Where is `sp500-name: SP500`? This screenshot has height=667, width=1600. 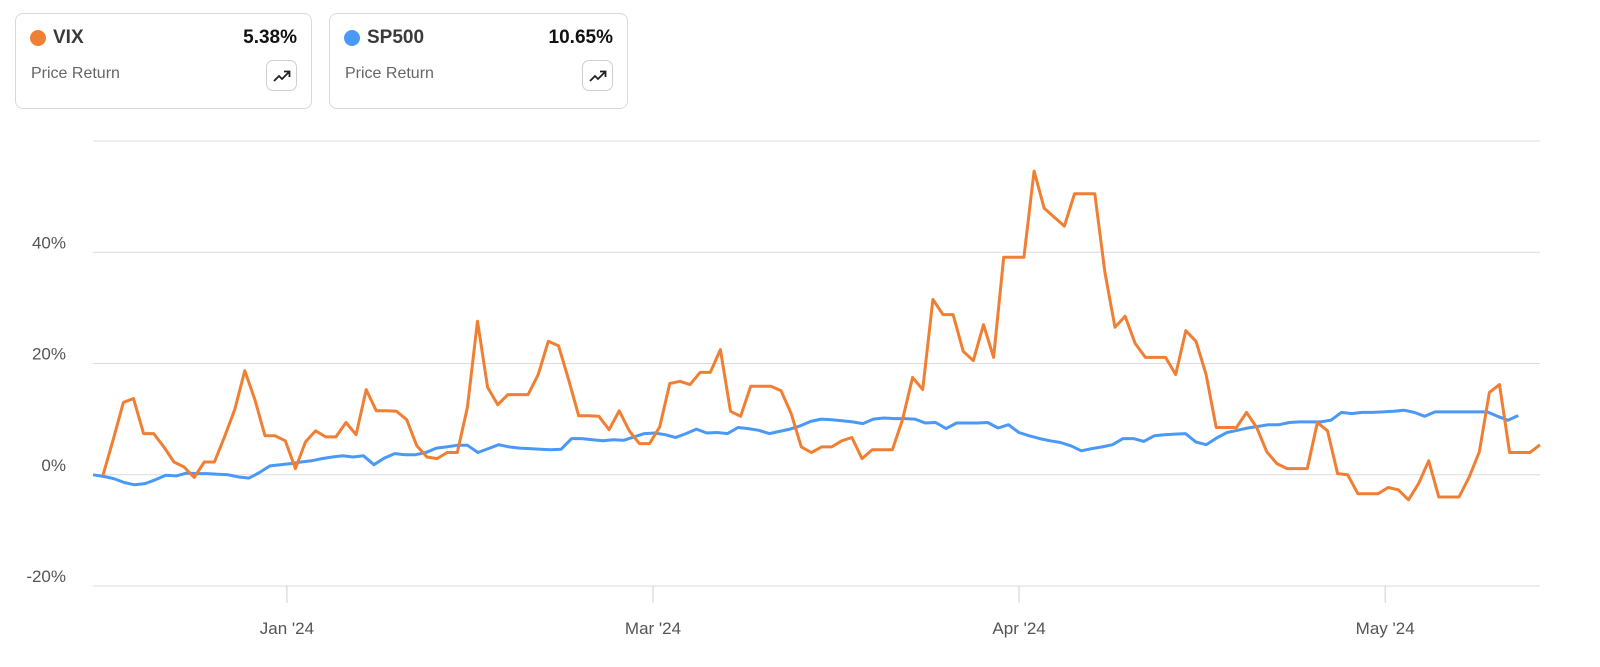
sp500-name: SP500 is located at coordinates (396, 37).